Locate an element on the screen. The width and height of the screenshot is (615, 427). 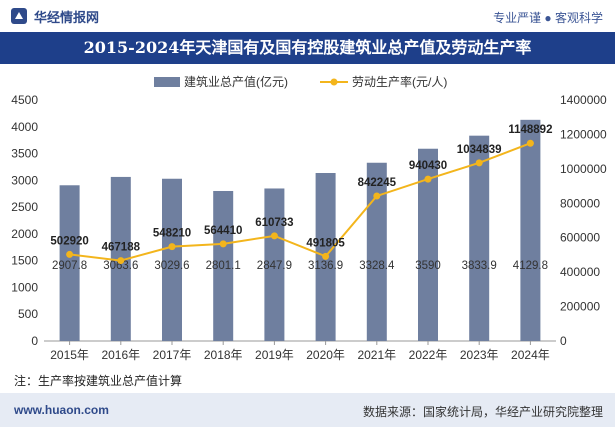
y-left-tick-label: 0 is located at coordinates (34, 341).